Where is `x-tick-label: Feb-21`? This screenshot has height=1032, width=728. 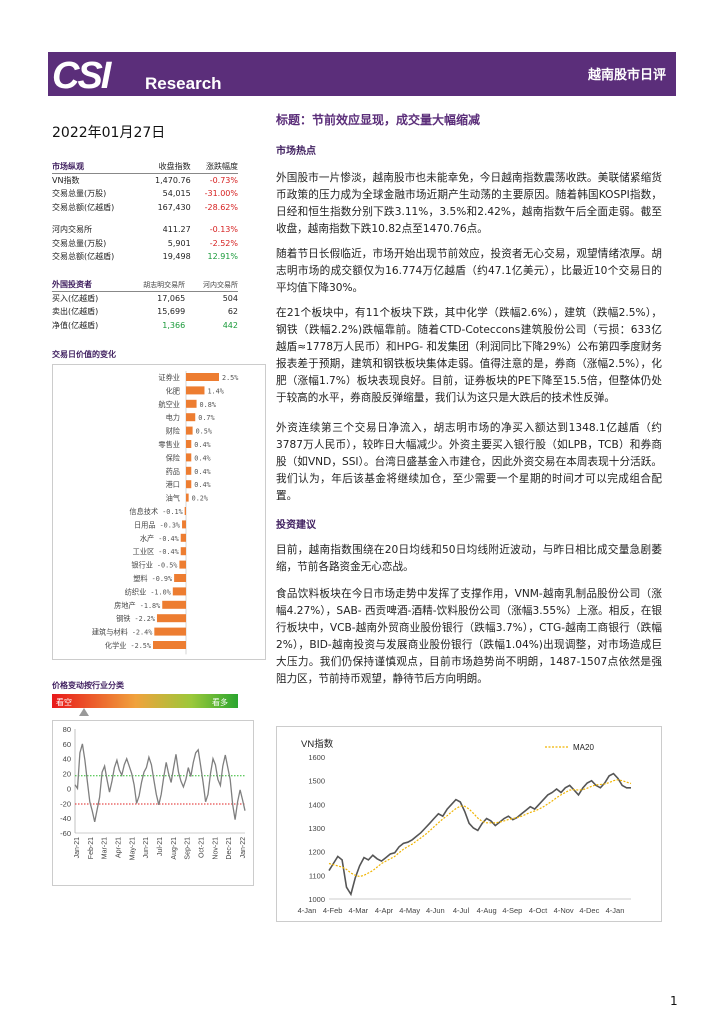
x-tick-label: Feb-21 is located at coordinates (91, 848).